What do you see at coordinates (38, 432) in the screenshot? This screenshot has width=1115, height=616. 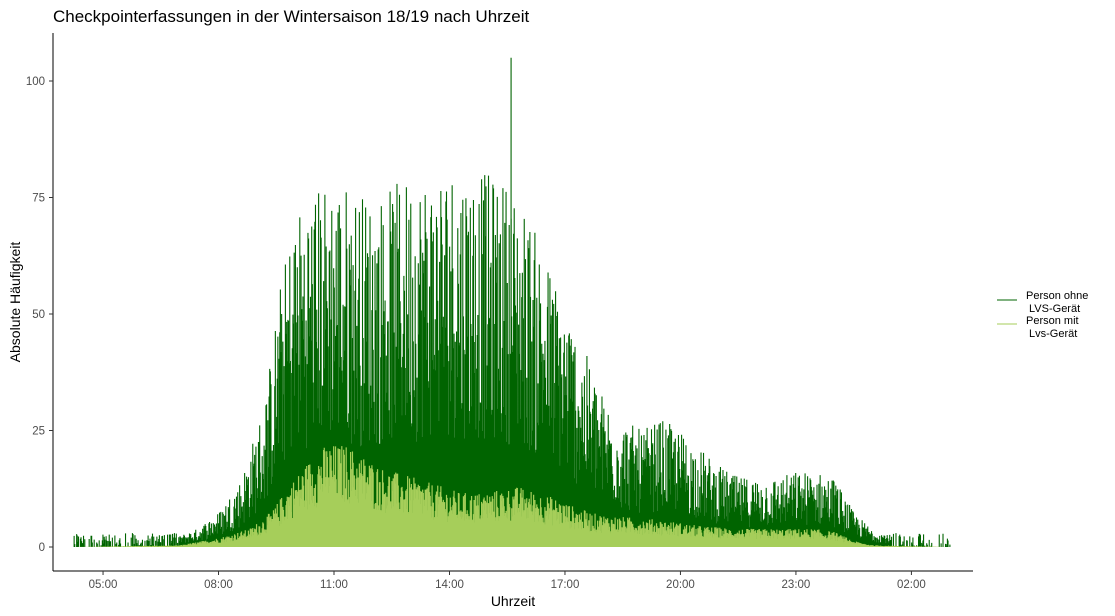 I see `y-tick-label: 25` at bounding box center [38, 432].